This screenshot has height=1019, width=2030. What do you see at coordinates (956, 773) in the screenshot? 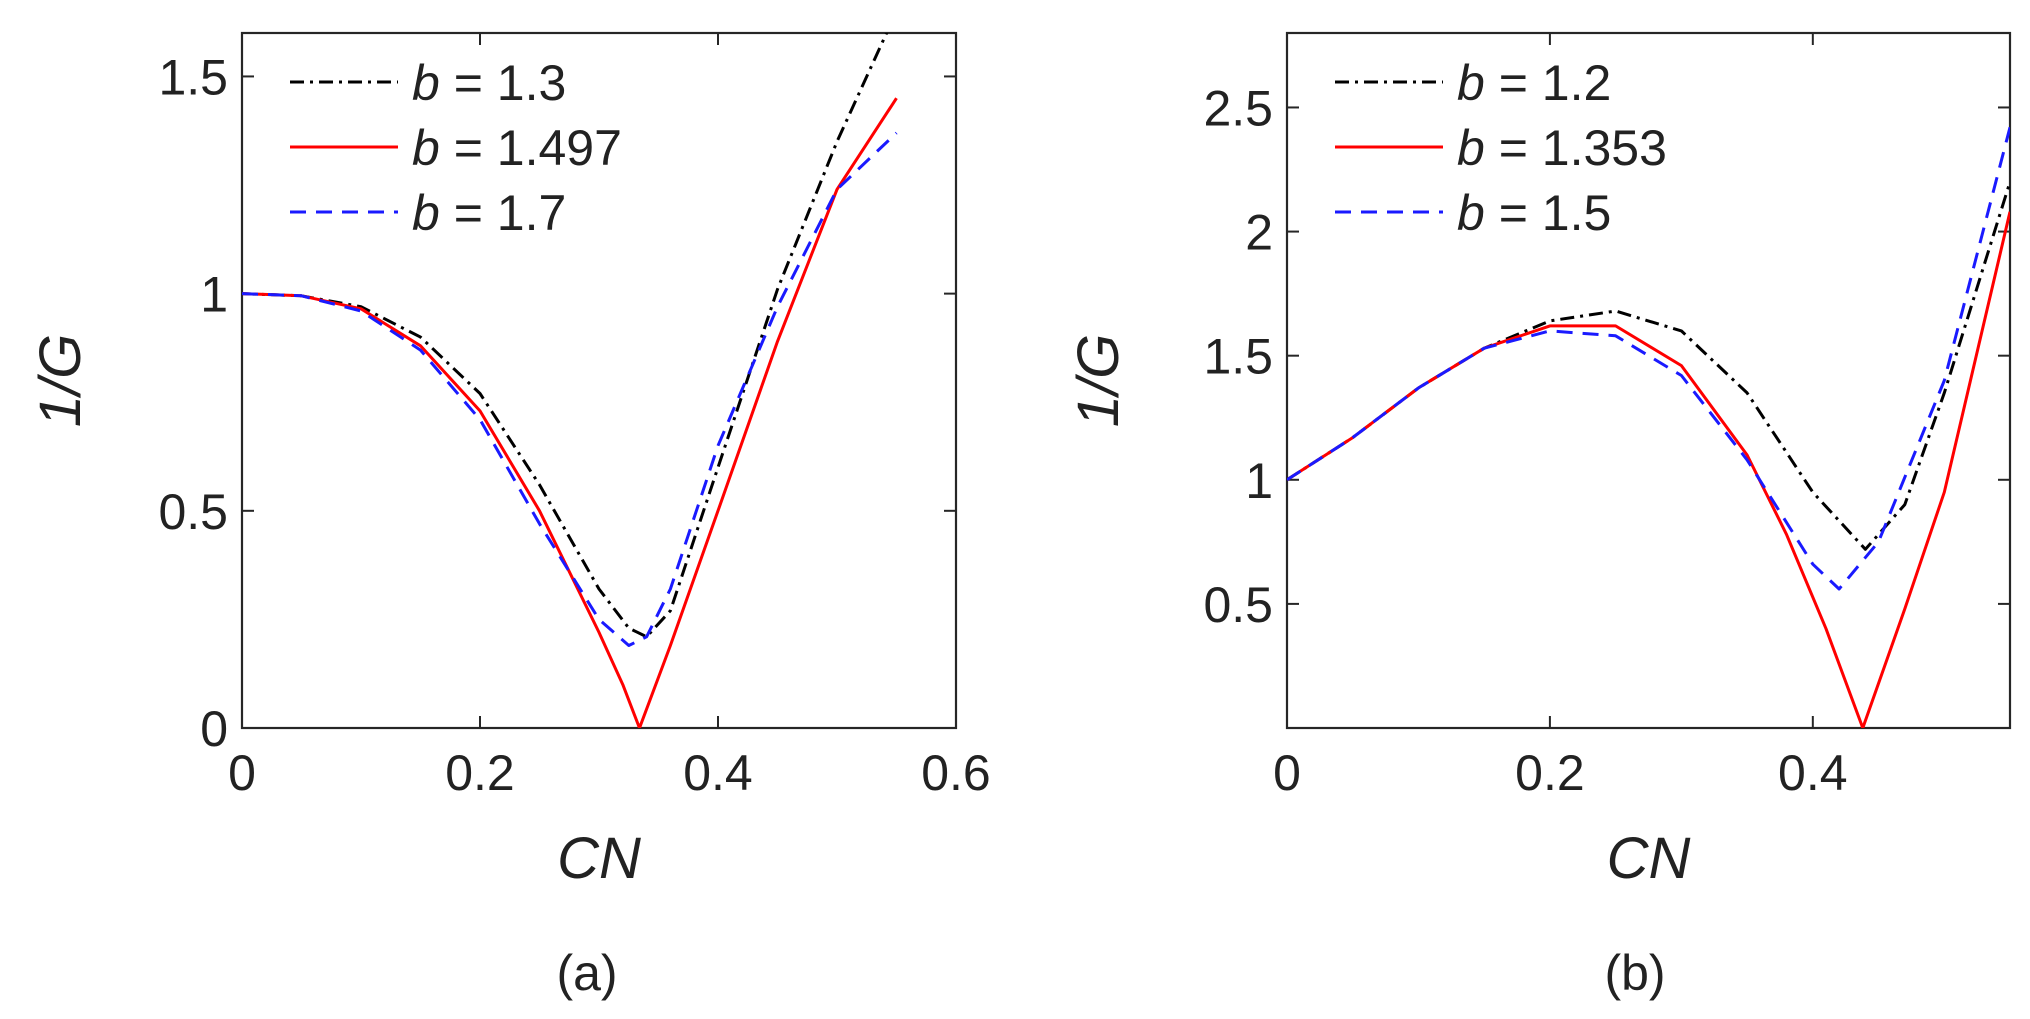
I see `x-tick-label: 0.6` at bounding box center [956, 773].